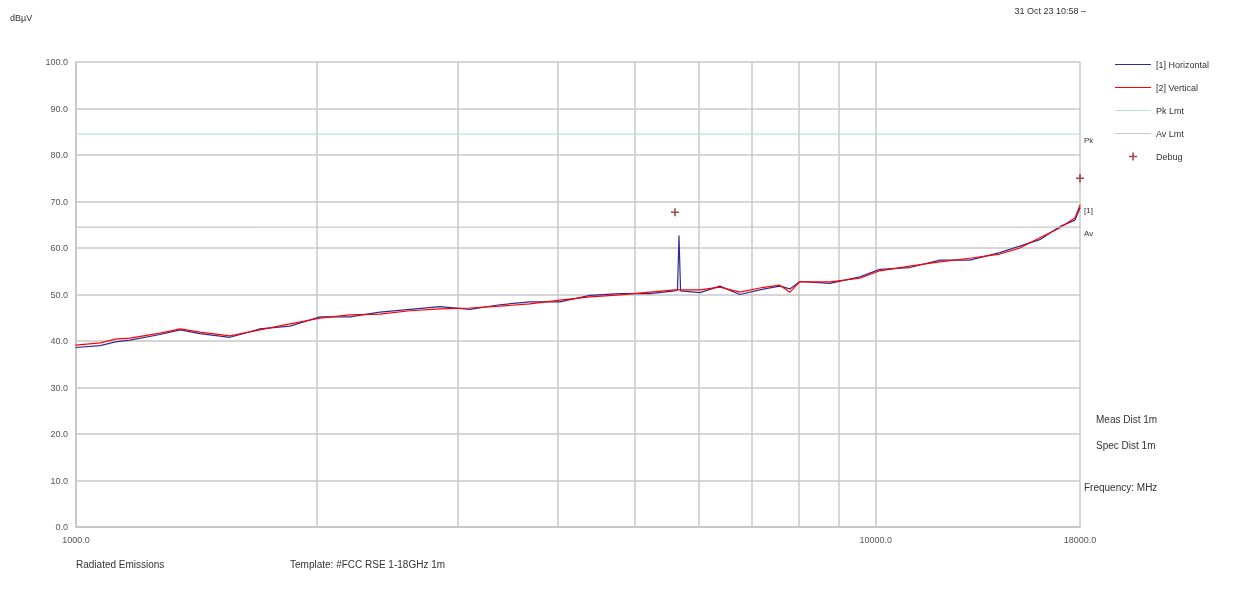  I want to click on text: Spec Dist 1m, so click(1126, 445).